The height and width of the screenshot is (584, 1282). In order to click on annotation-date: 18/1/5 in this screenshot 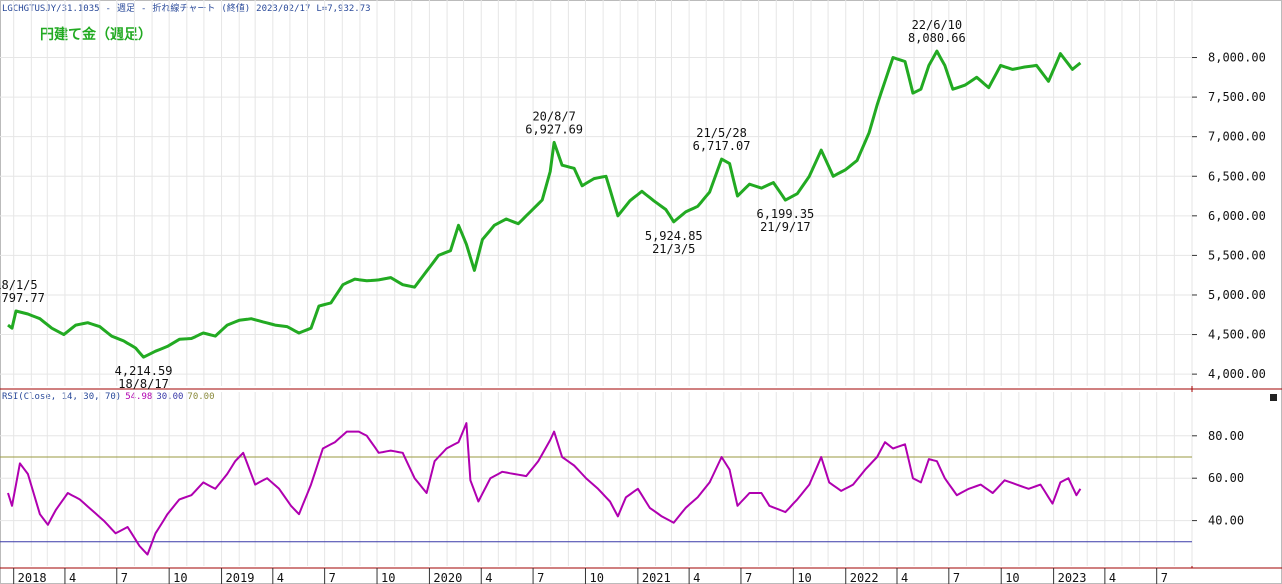, I will do `click(19, 285)`.